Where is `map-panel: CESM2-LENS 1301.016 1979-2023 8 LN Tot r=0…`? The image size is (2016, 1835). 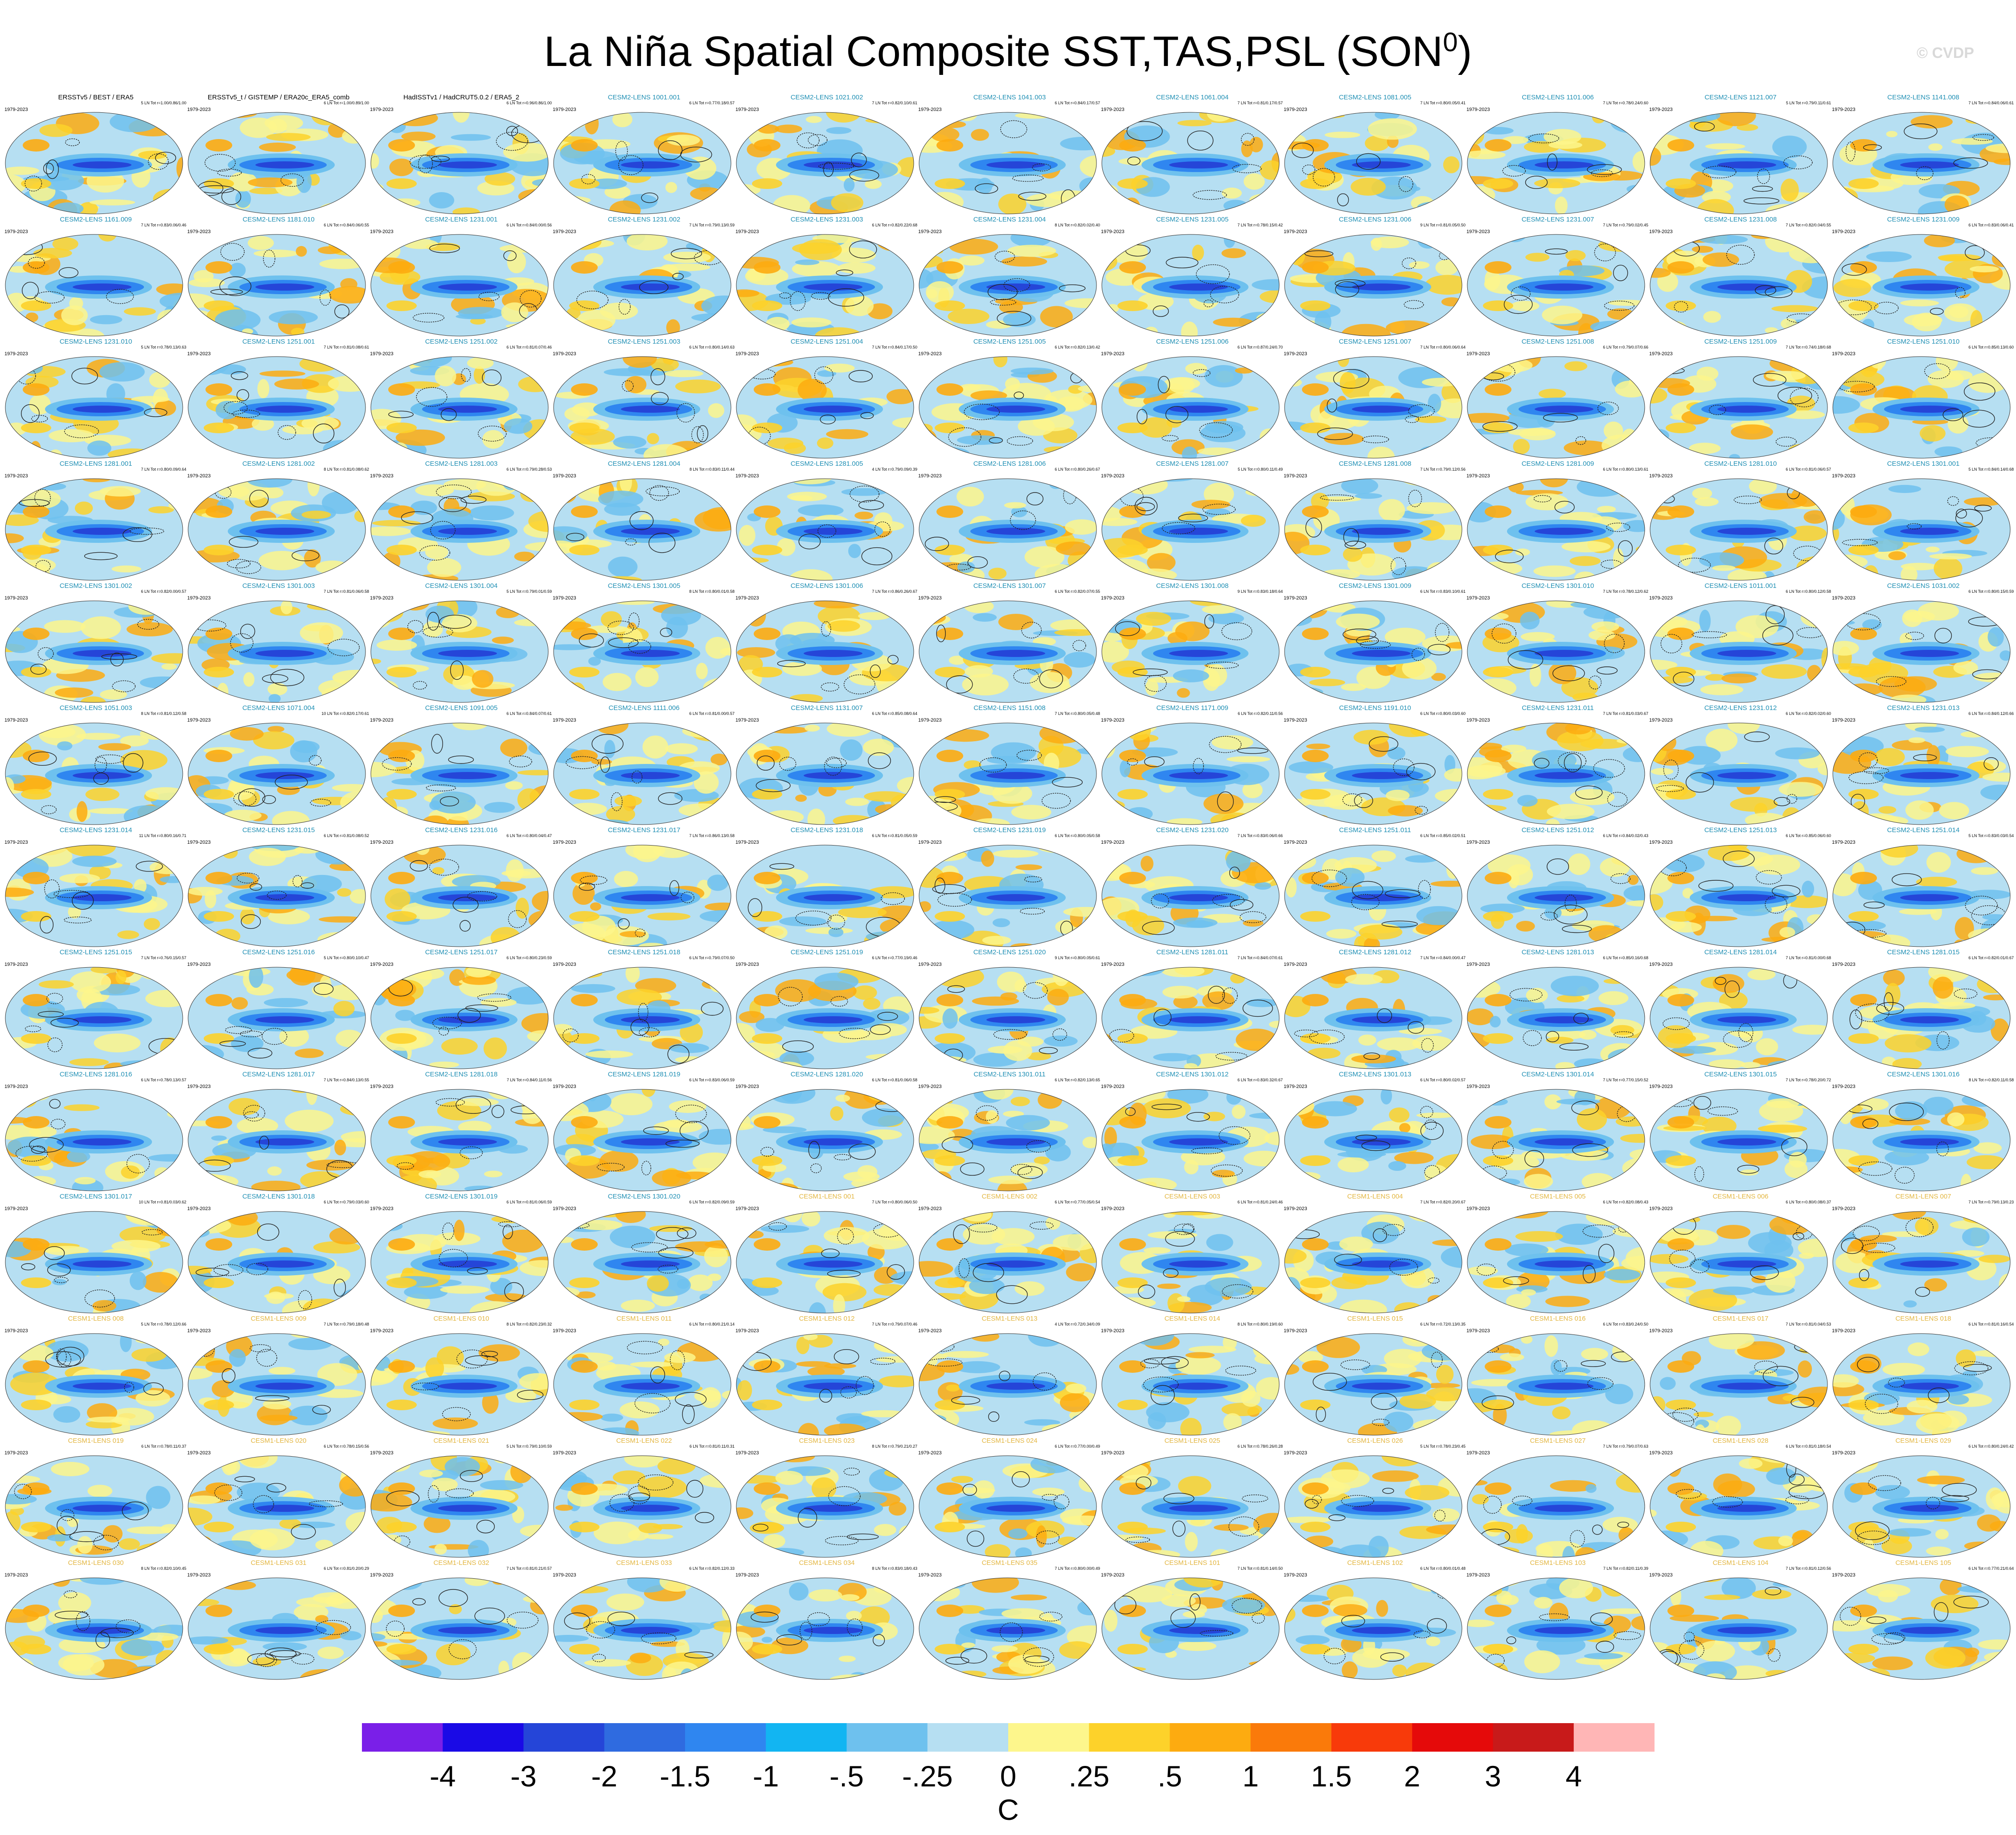
map-panel: CESM2-LENS 1301.016 1979-2023 8 LN Tot r=0… is located at coordinates (1924, 1131).